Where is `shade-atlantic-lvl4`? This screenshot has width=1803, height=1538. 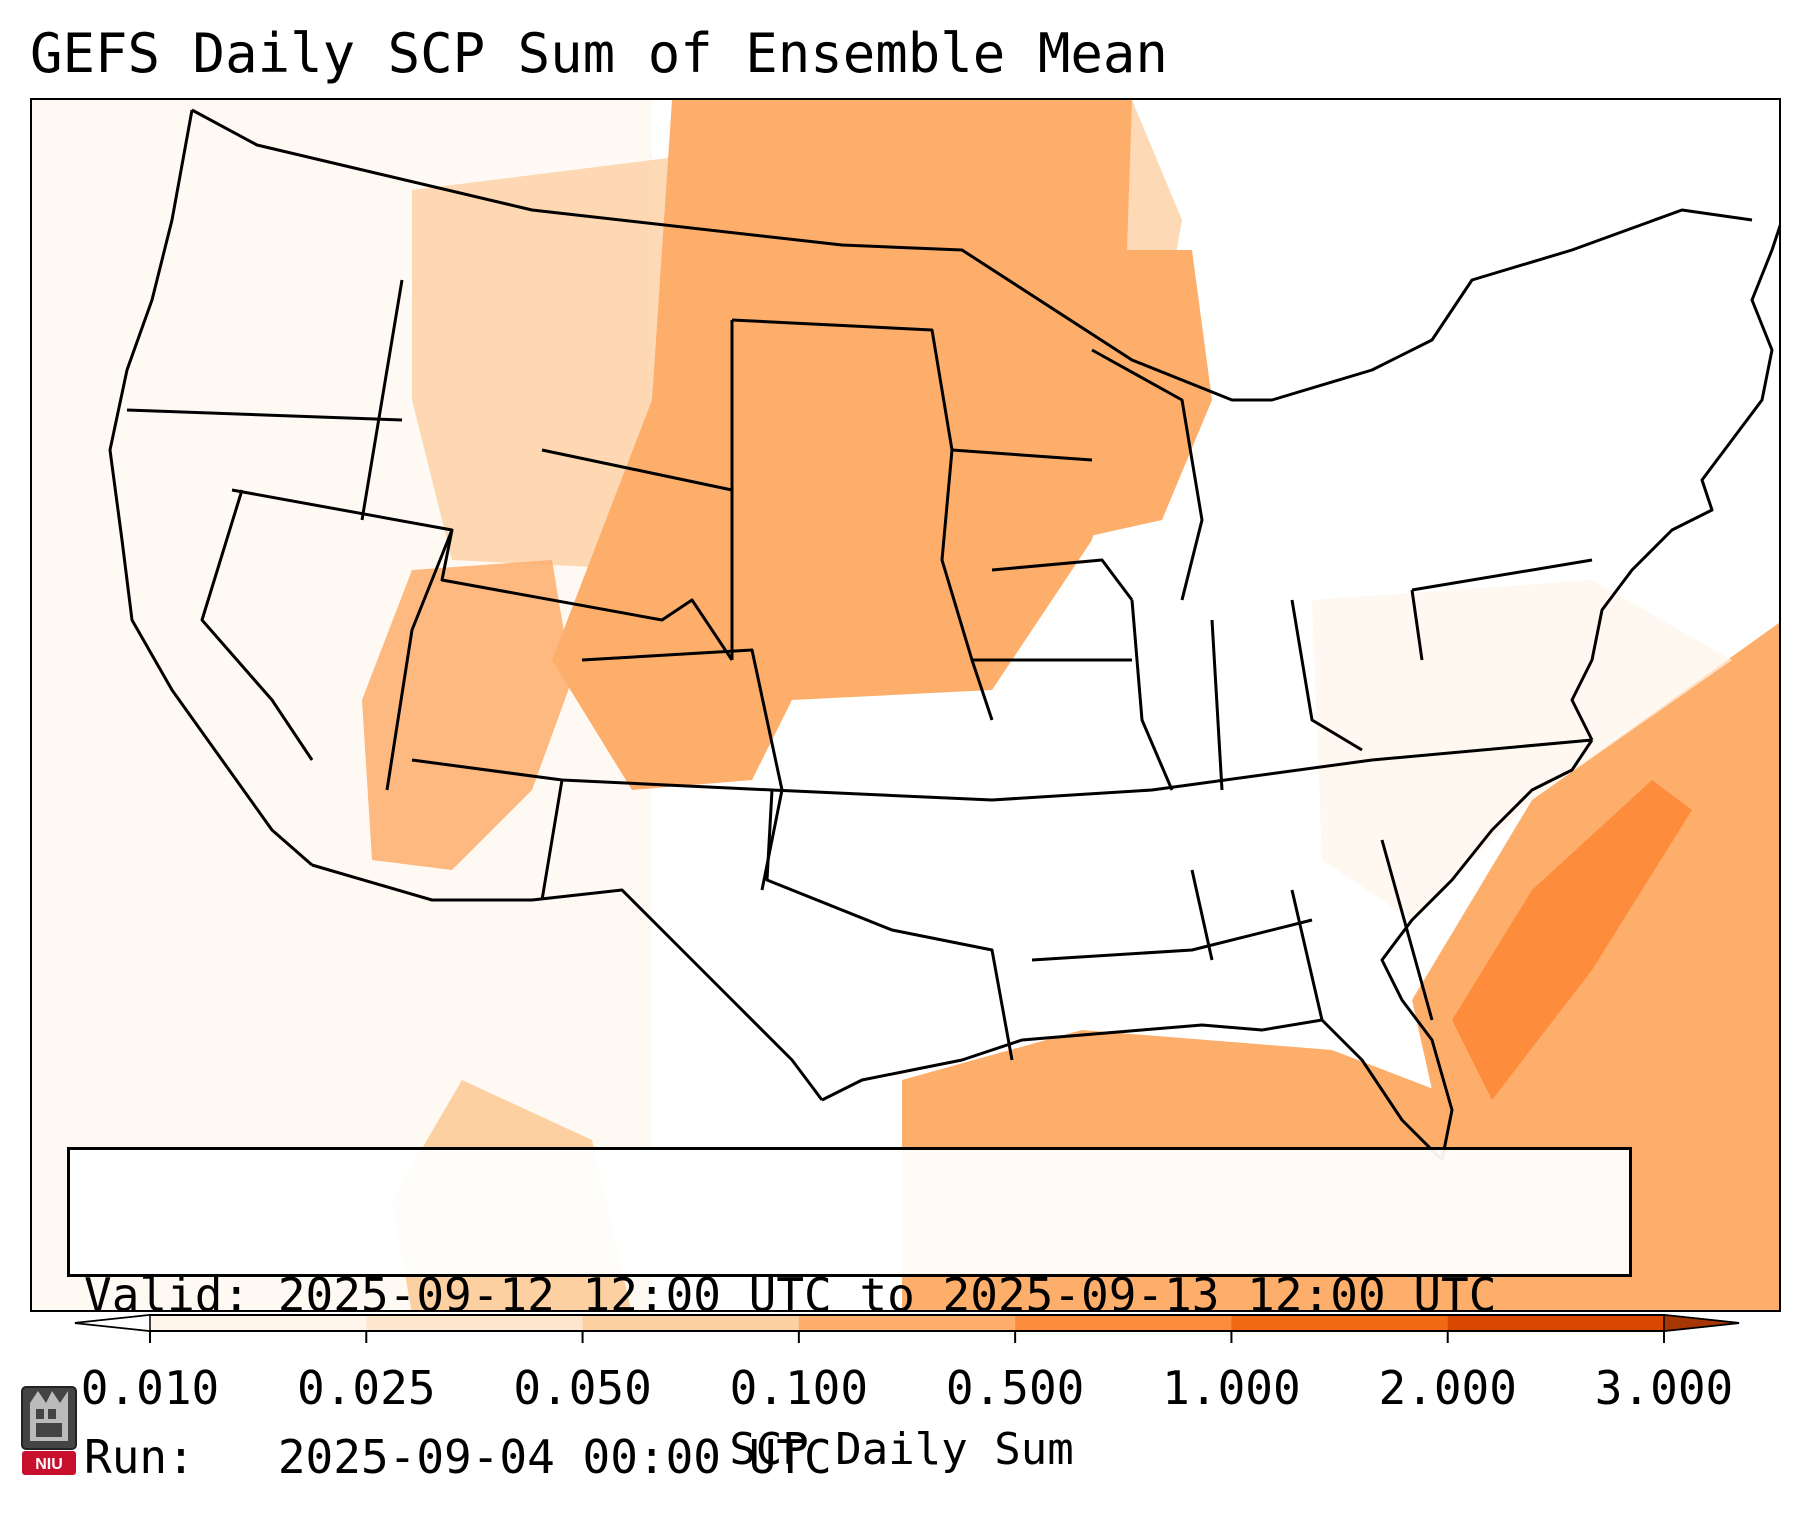
shade-atlantic-lvl4 is located at coordinates (1595, 966).